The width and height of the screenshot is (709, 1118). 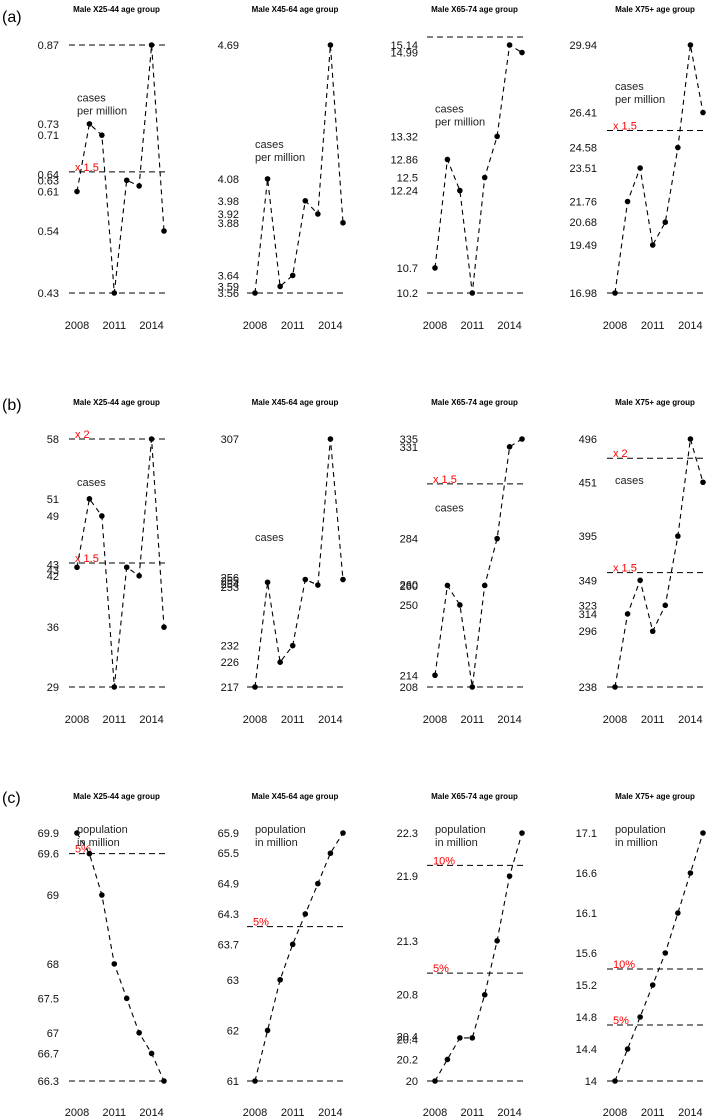 What do you see at coordinates (588, 606) in the screenshot?
I see `y-tick-label: 323` at bounding box center [588, 606].